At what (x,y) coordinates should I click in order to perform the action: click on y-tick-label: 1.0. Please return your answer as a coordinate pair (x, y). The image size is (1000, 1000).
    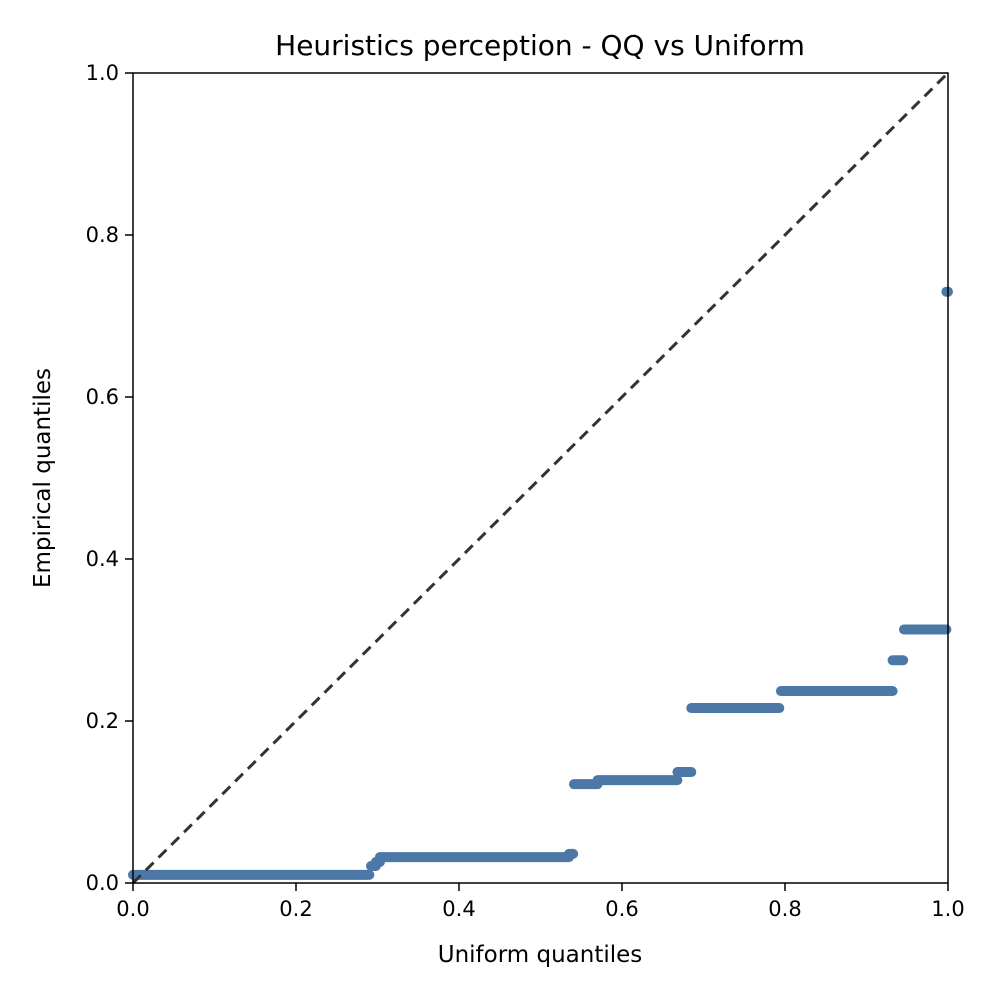
    Looking at the image, I should click on (102, 73).